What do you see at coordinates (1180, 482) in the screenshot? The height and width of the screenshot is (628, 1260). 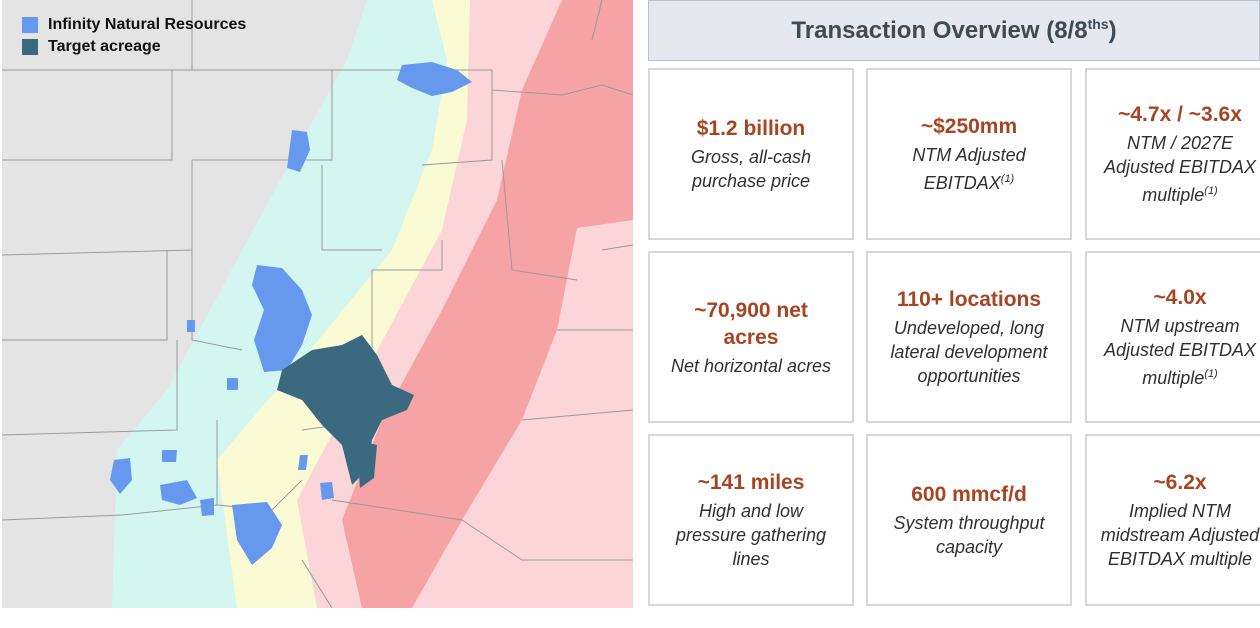 I see `card-value: ~6.2x` at bounding box center [1180, 482].